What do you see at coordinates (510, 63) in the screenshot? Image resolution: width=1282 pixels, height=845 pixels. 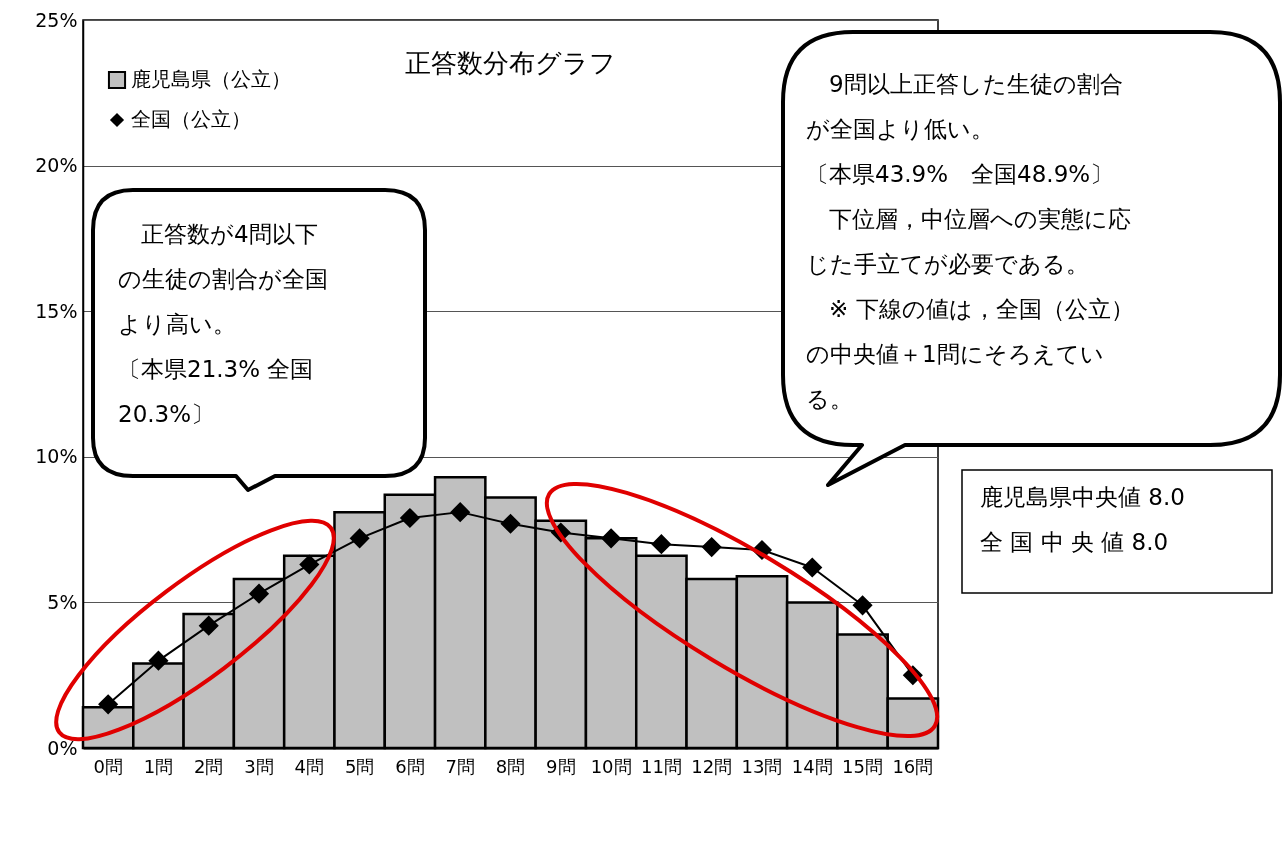 I see `text: 正答数分布グラフ` at bounding box center [510, 63].